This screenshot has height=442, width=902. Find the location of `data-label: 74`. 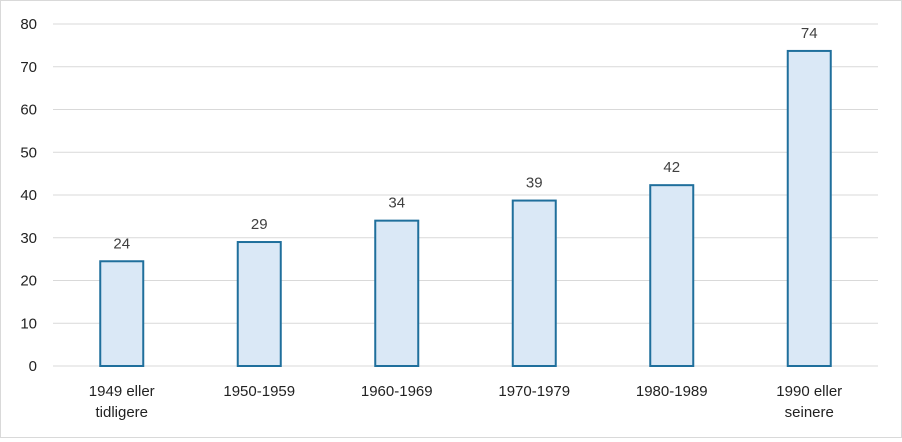

data-label: 74 is located at coordinates (809, 33).